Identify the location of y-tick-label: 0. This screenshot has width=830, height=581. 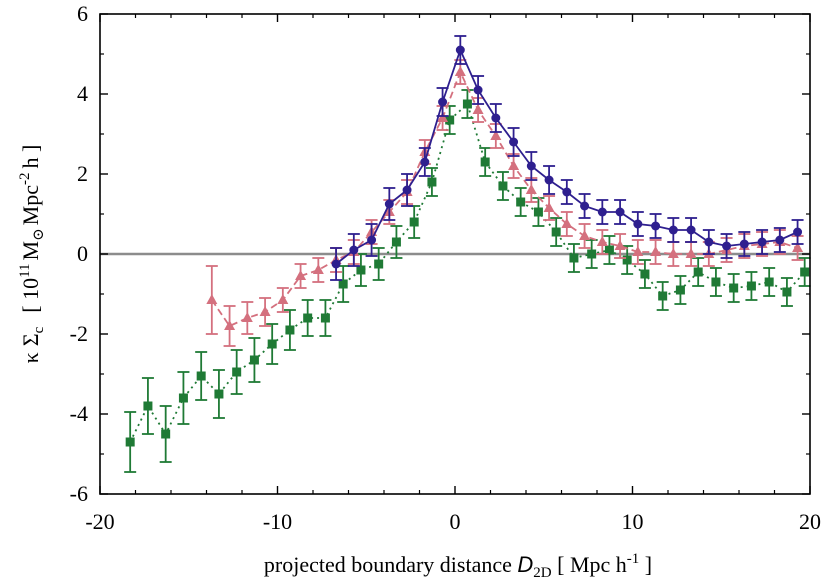
(82, 253).